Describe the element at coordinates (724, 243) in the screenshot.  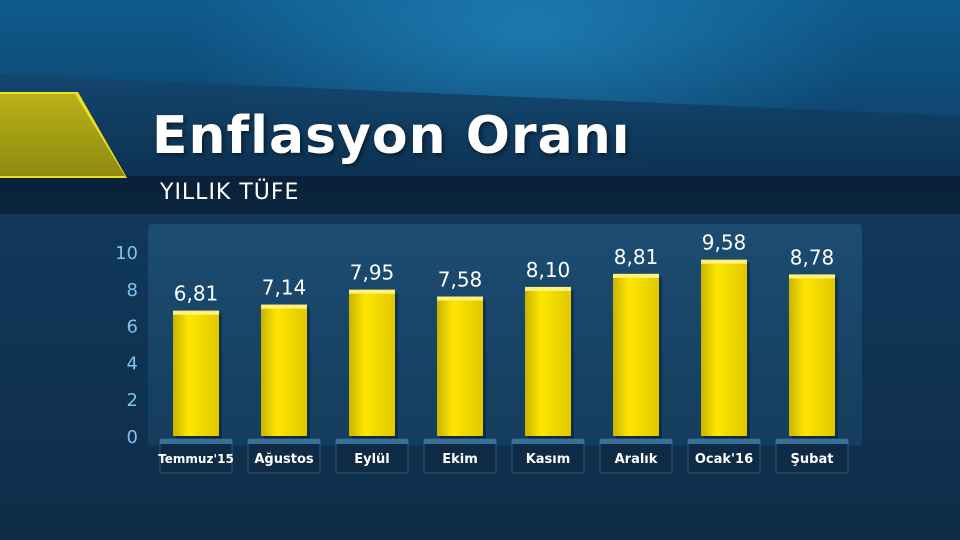
I see `bar-value-label: 9,58` at that location.